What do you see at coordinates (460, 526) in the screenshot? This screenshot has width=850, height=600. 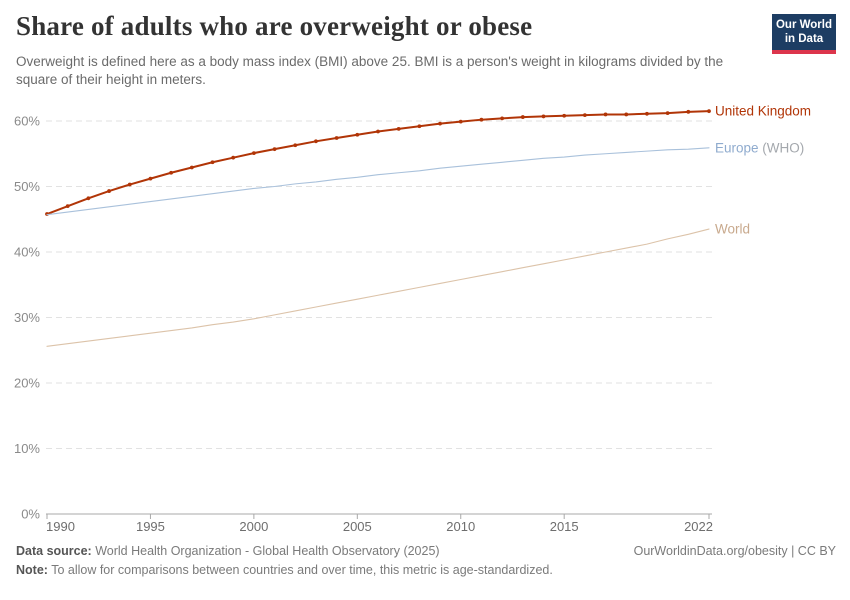 I see `x-tick-label: 2010` at bounding box center [460, 526].